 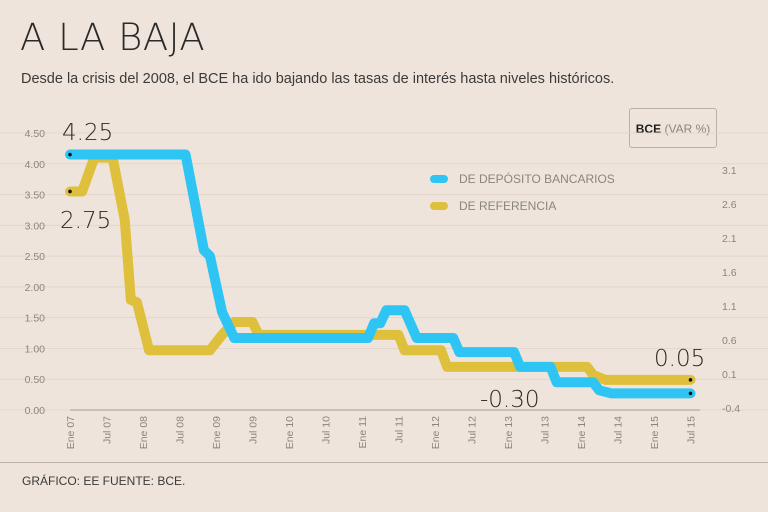 What do you see at coordinates (35, 411) in the screenshot?
I see `y-tick-label: 0.00` at bounding box center [35, 411].